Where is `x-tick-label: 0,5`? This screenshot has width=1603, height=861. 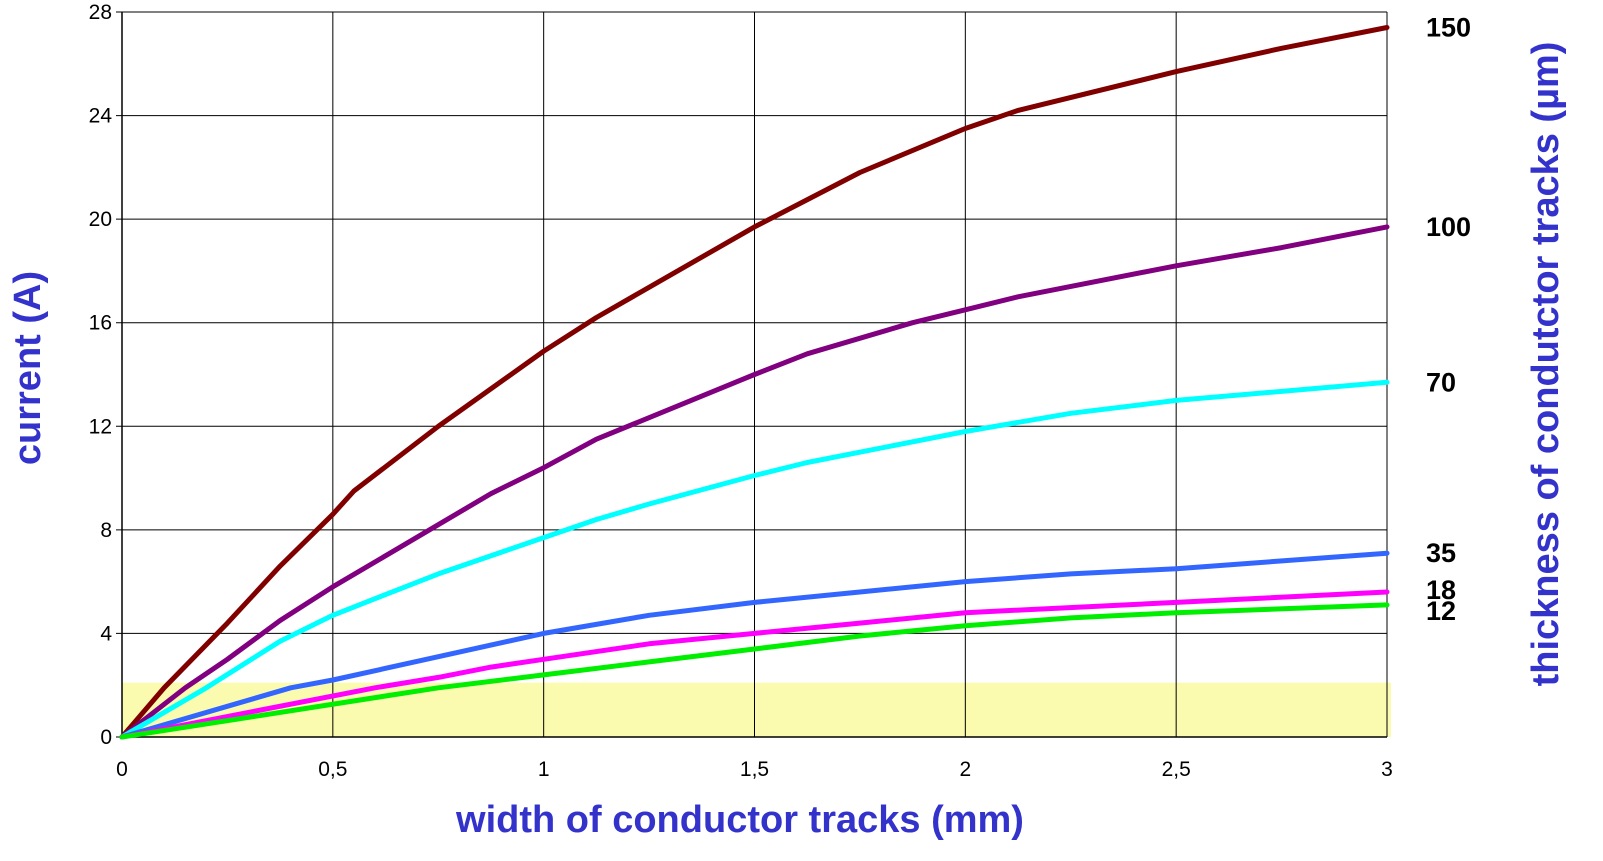 x-tick-label: 0,5 is located at coordinates (332, 769).